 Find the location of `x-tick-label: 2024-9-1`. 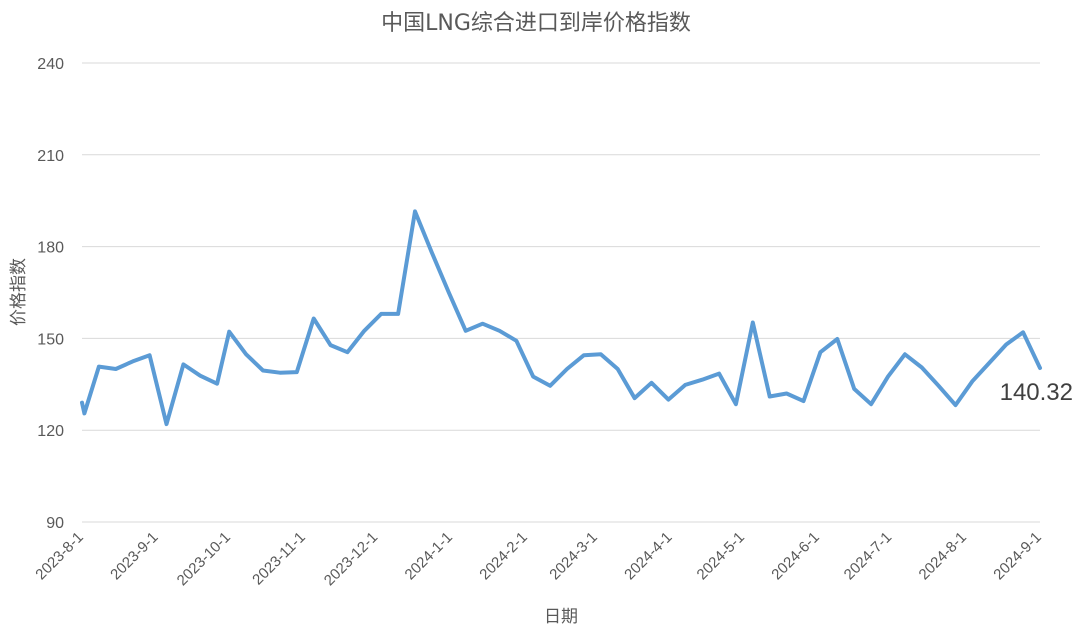

x-tick-label: 2024-9-1 is located at coordinates (1017, 556).